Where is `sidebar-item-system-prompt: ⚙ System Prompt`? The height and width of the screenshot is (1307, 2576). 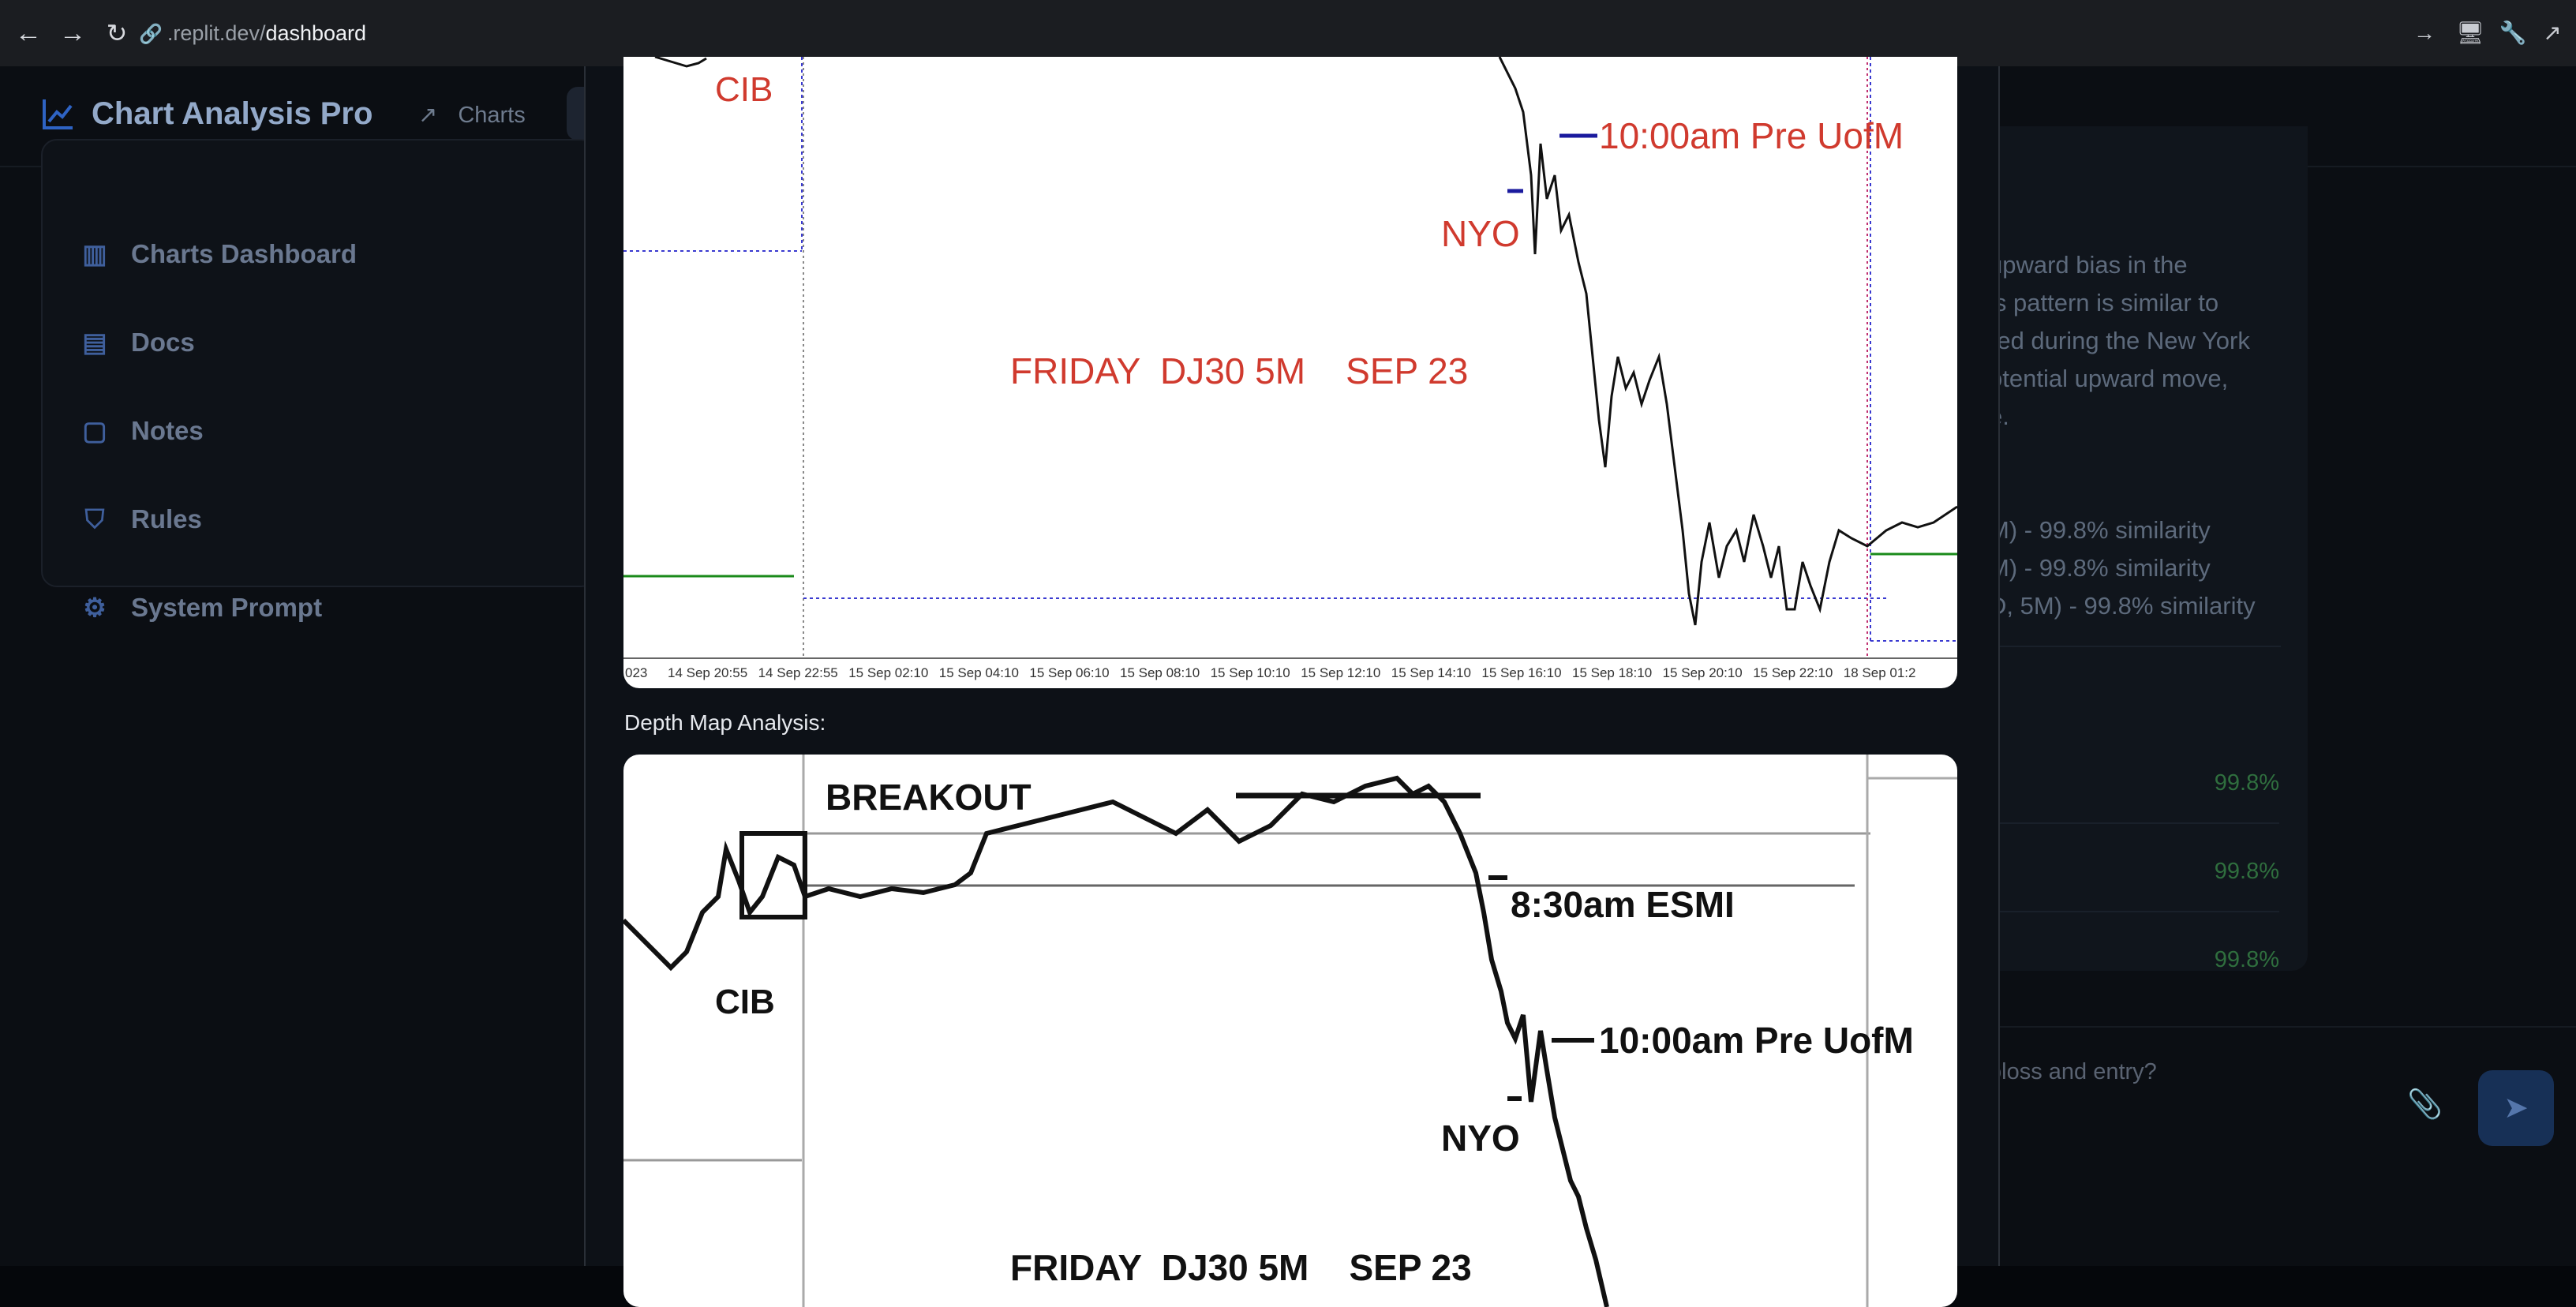
sidebar-item-system-prompt: ⚙ System Prompt is located at coordinates (200, 607).